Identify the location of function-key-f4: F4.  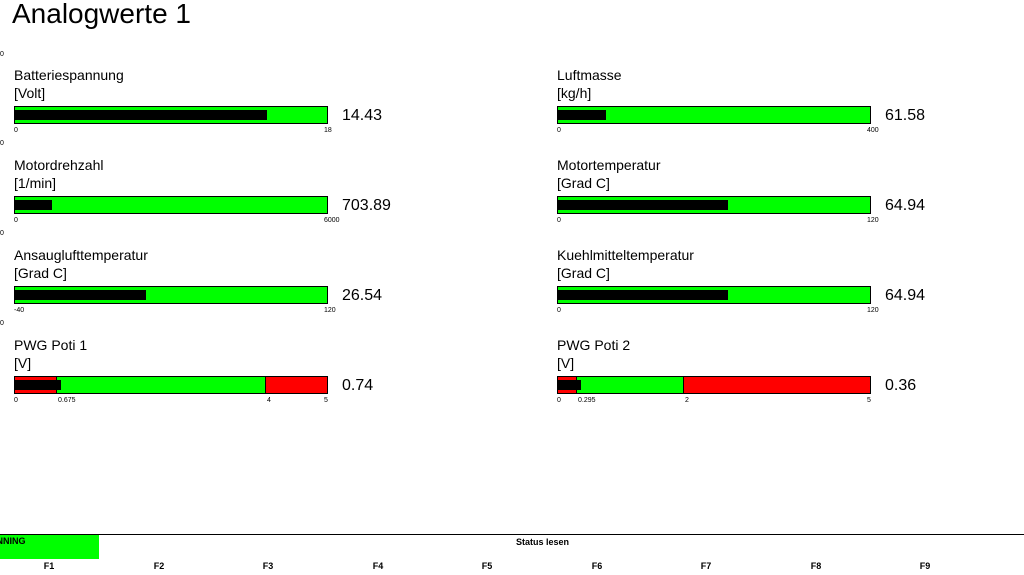
(378, 566).